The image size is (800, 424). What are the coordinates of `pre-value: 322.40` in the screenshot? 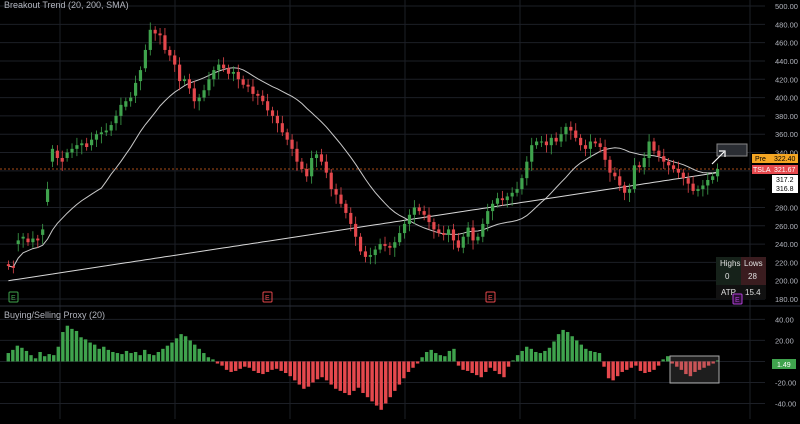 It's located at (785, 159).